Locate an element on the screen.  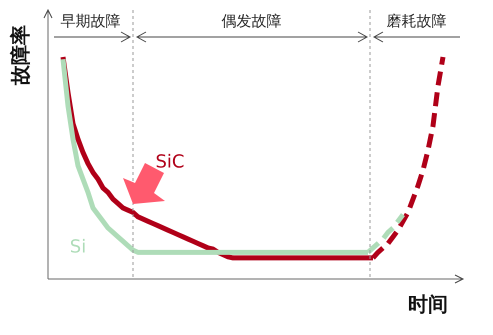
text: 偶发故障 is located at coordinates (252, 21).